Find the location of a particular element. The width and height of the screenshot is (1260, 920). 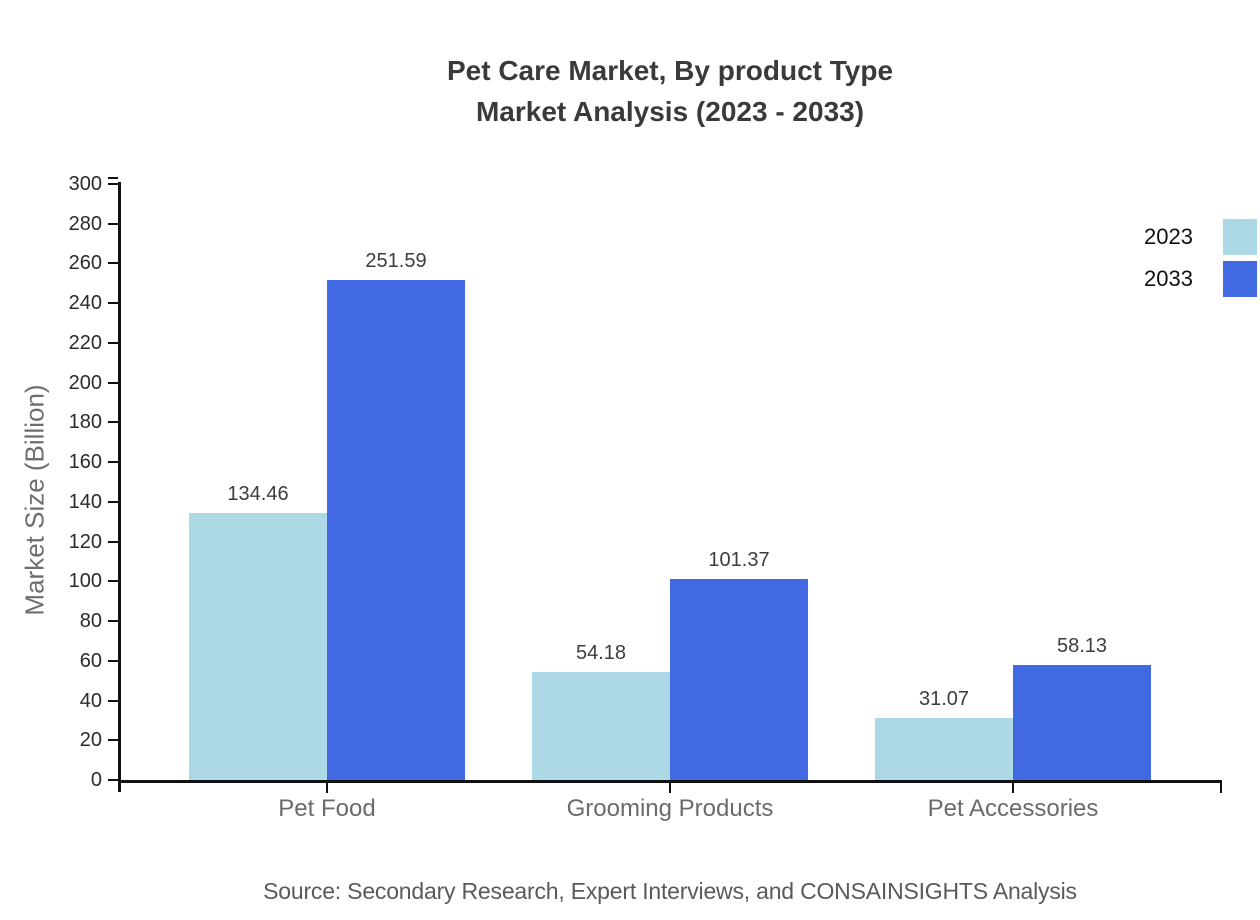

chart-title-line1: Pet Care Market, By product Type is located at coordinates (670, 70).